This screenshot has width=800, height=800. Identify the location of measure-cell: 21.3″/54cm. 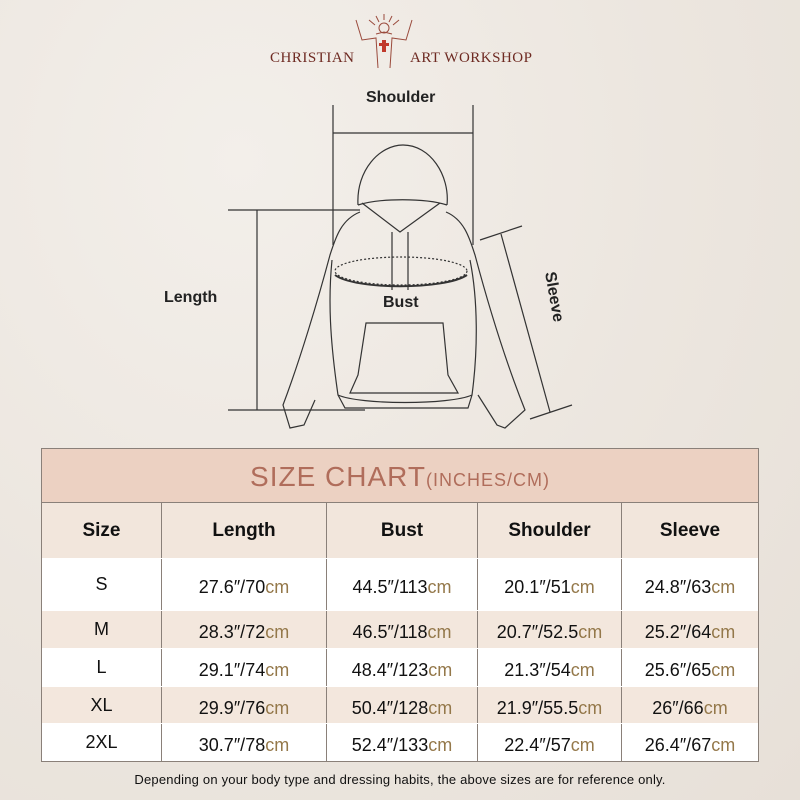
(550, 667).